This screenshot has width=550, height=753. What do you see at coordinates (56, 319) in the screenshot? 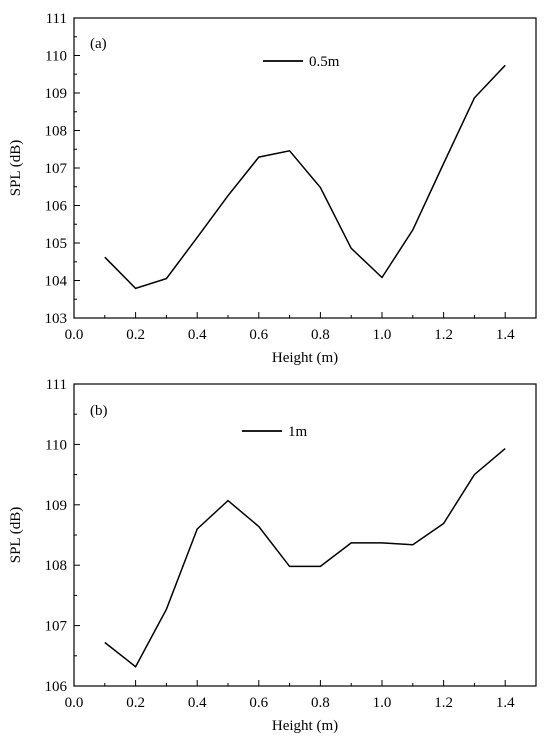
I see `y-tick-label: 103` at bounding box center [56, 319].